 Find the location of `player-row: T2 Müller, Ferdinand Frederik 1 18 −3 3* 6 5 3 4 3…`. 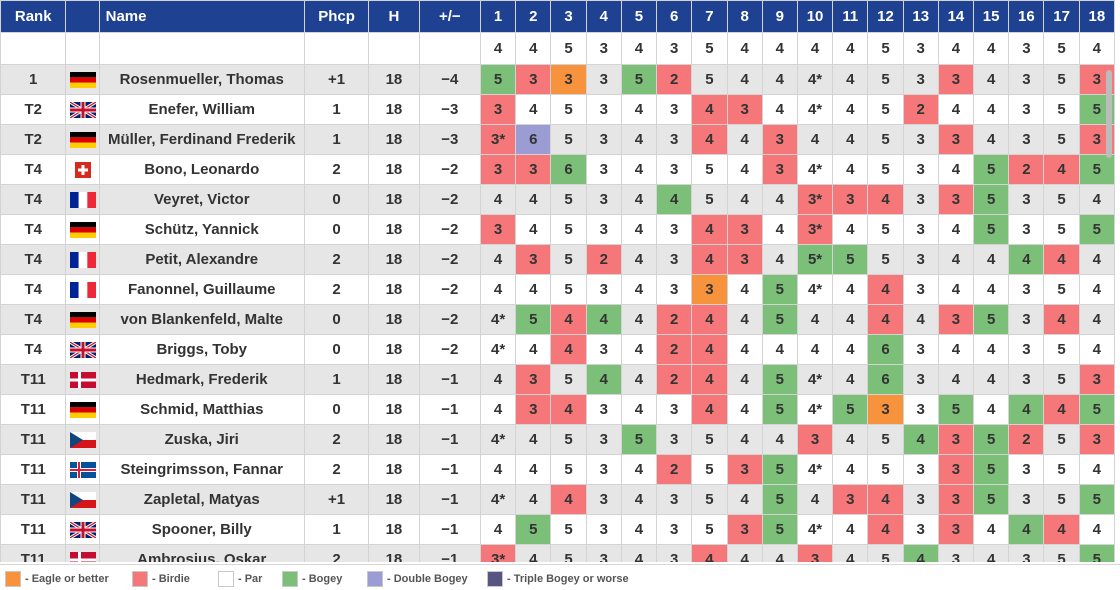

player-row: T2 Müller, Ferdinand Frederik 1 18 −3 3* 6 5 3 4 3… is located at coordinates (558, 139).